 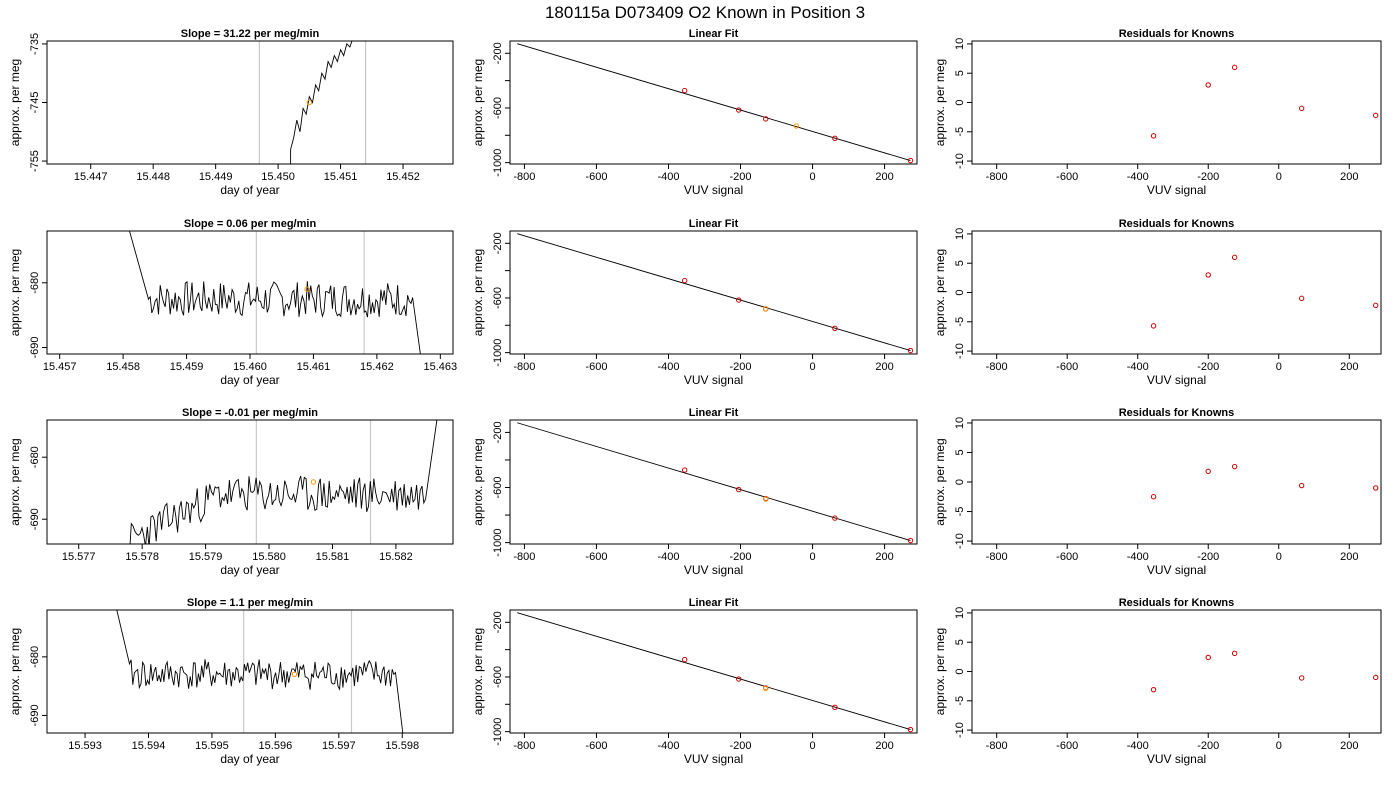 What do you see at coordinates (396, 557) in the screenshot?
I see `x-tick-label: 15.582` at bounding box center [396, 557].